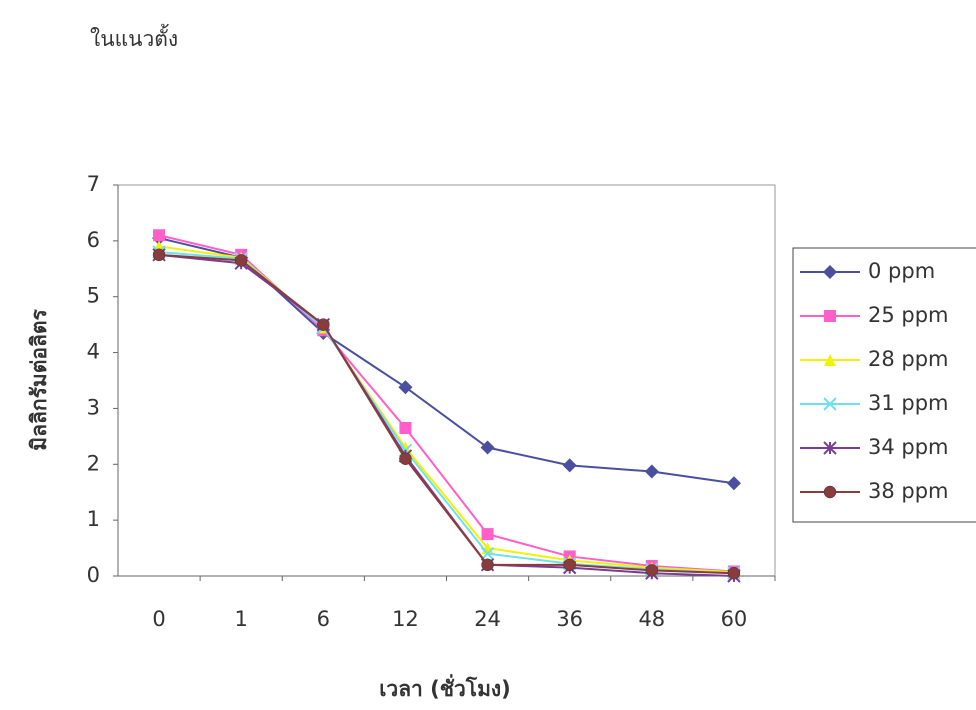 The width and height of the screenshot is (976, 710). Describe the element at coordinates (241, 619) in the screenshot. I see `x-tick-label: 1` at that location.